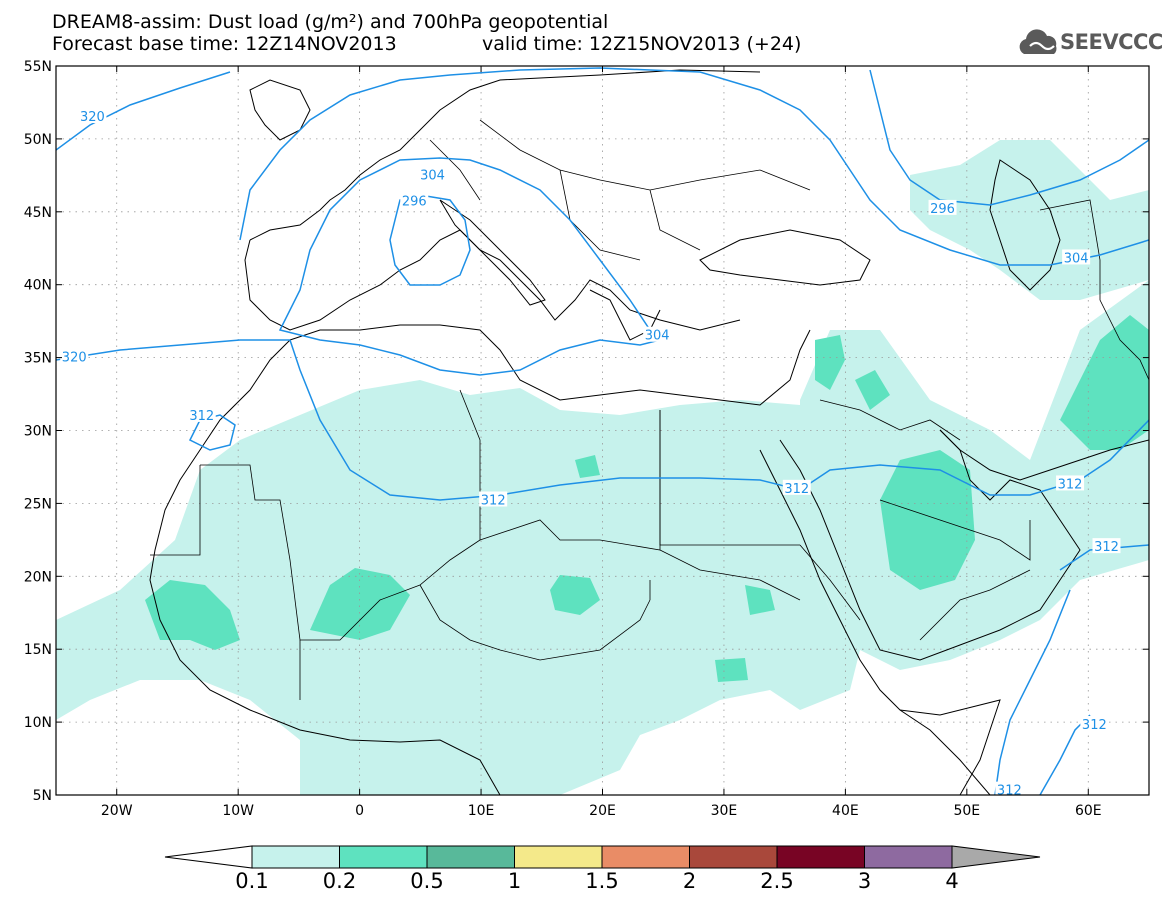 The image size is (1165, 907). I want to click on coast-gulf, so click(1044, 455).